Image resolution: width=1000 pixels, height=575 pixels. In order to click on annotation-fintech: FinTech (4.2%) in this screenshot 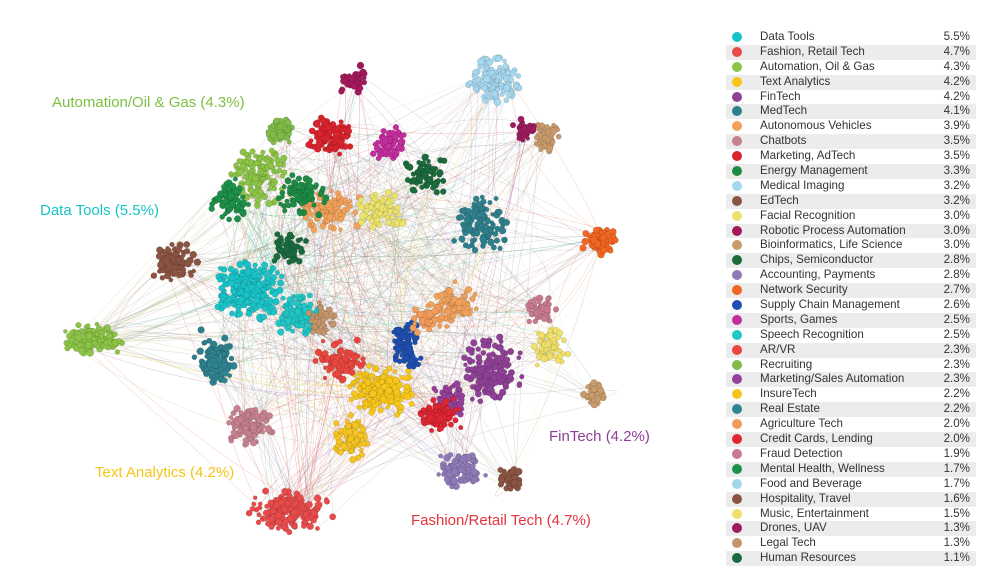, I will do `click(599, 436)`.